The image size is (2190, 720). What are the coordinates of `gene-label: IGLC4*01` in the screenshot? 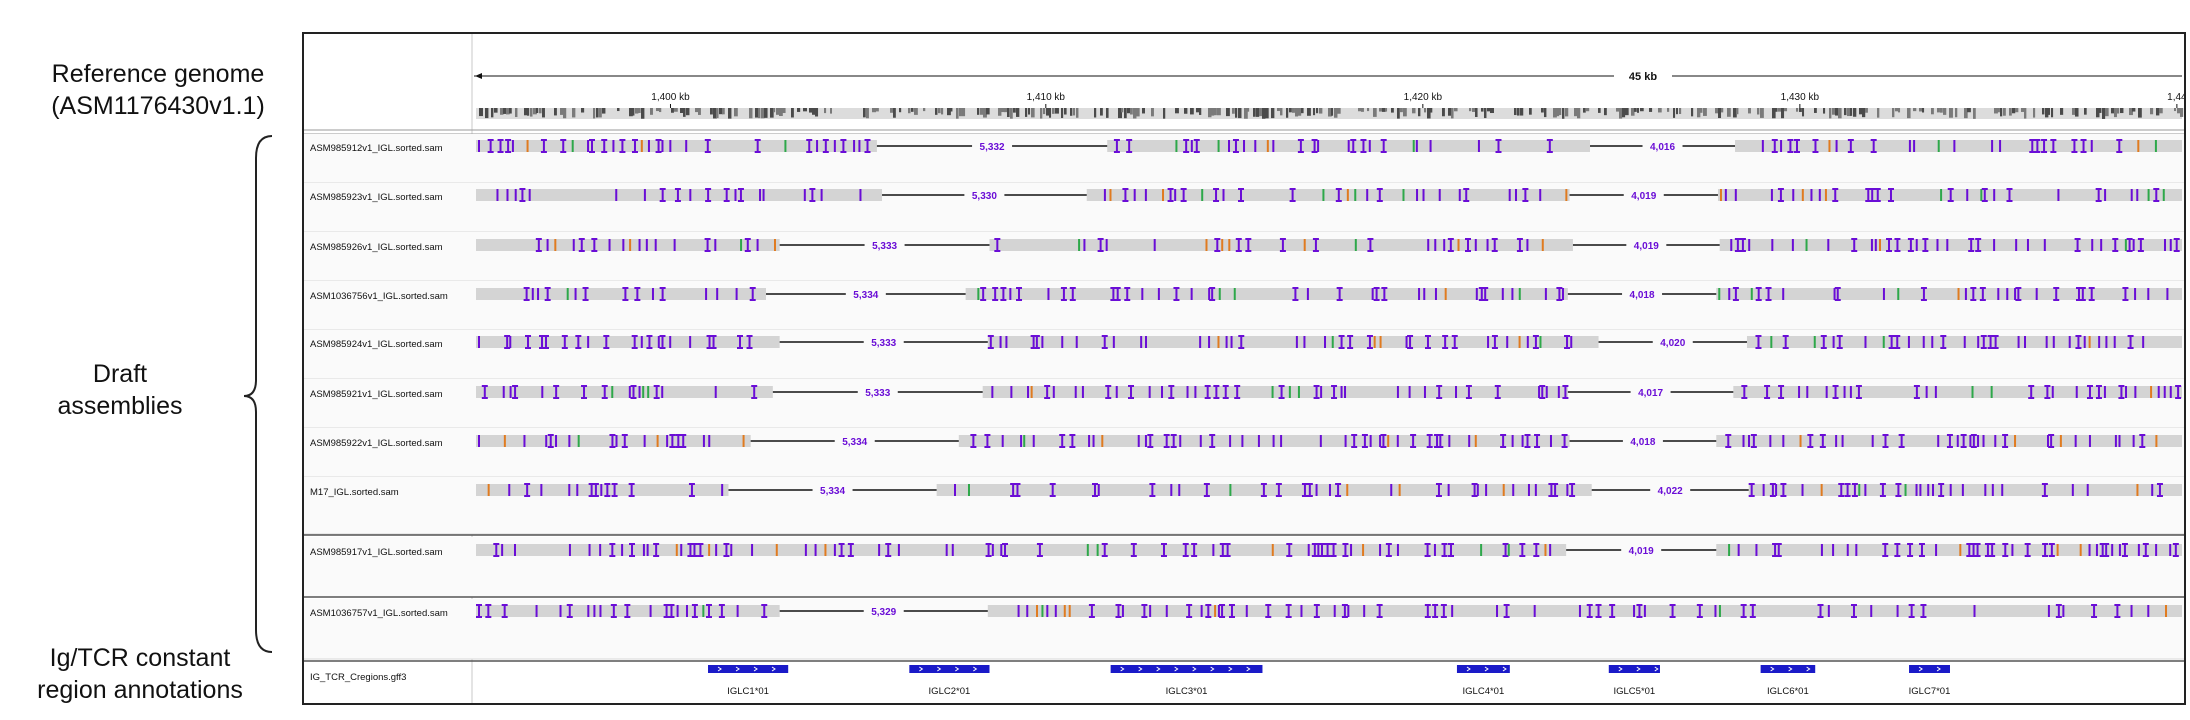 It's located at (1484, 691).